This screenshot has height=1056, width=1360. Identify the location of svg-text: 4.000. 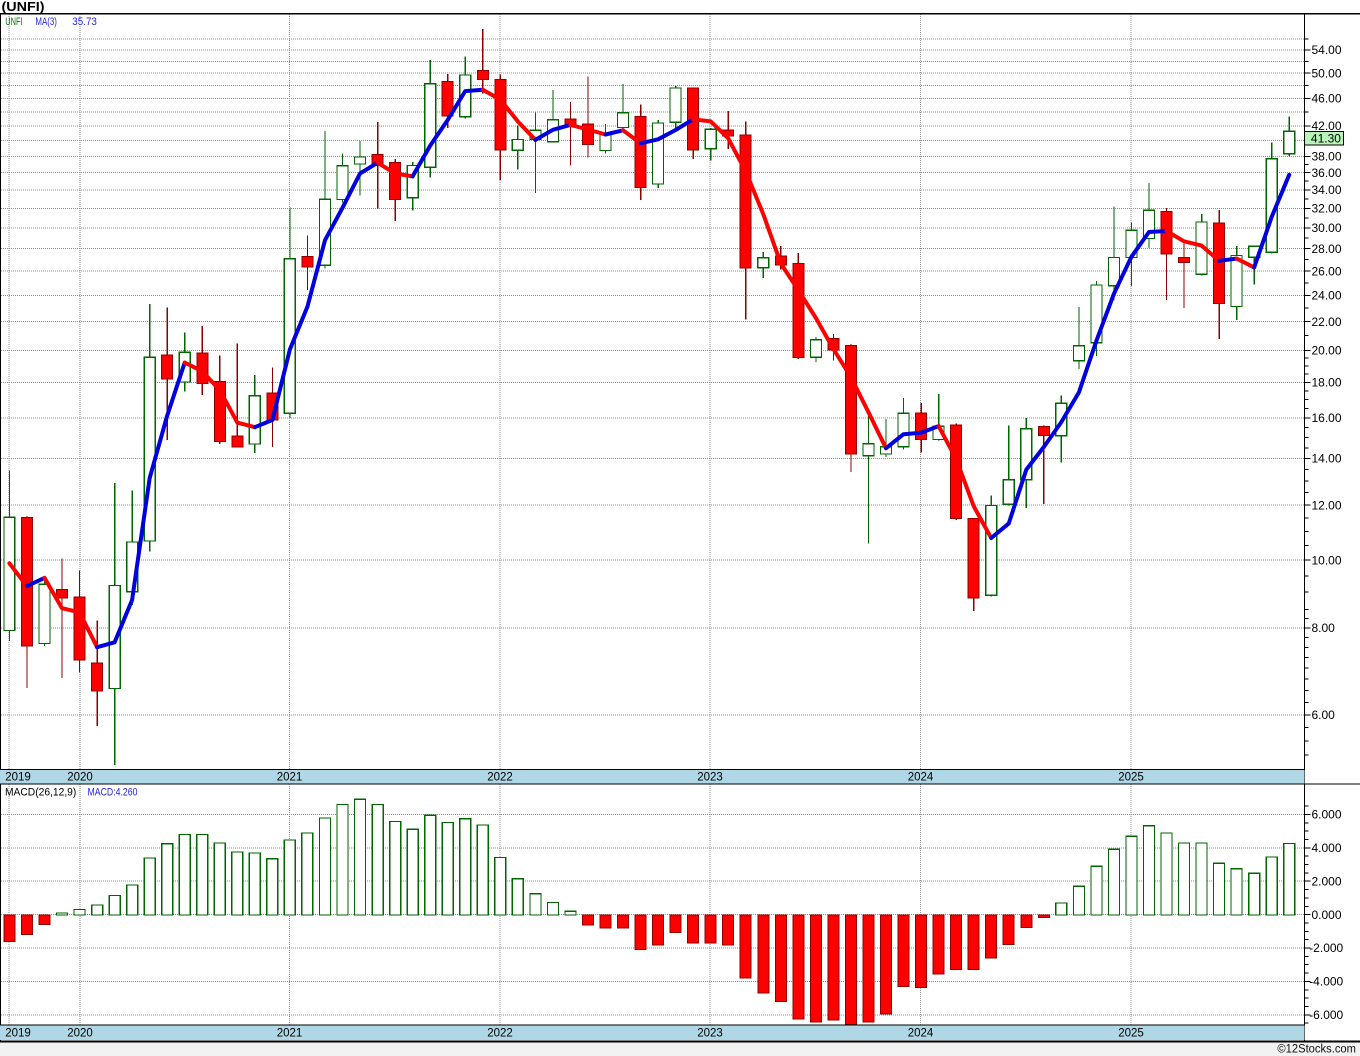
(1327, 848).